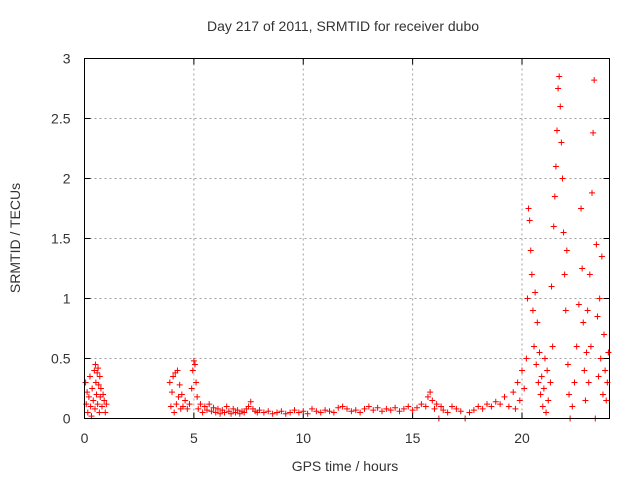  Describe the element at coordinates (67, 419) in the screenshot. I see `y-tick-label: 0` at that location.